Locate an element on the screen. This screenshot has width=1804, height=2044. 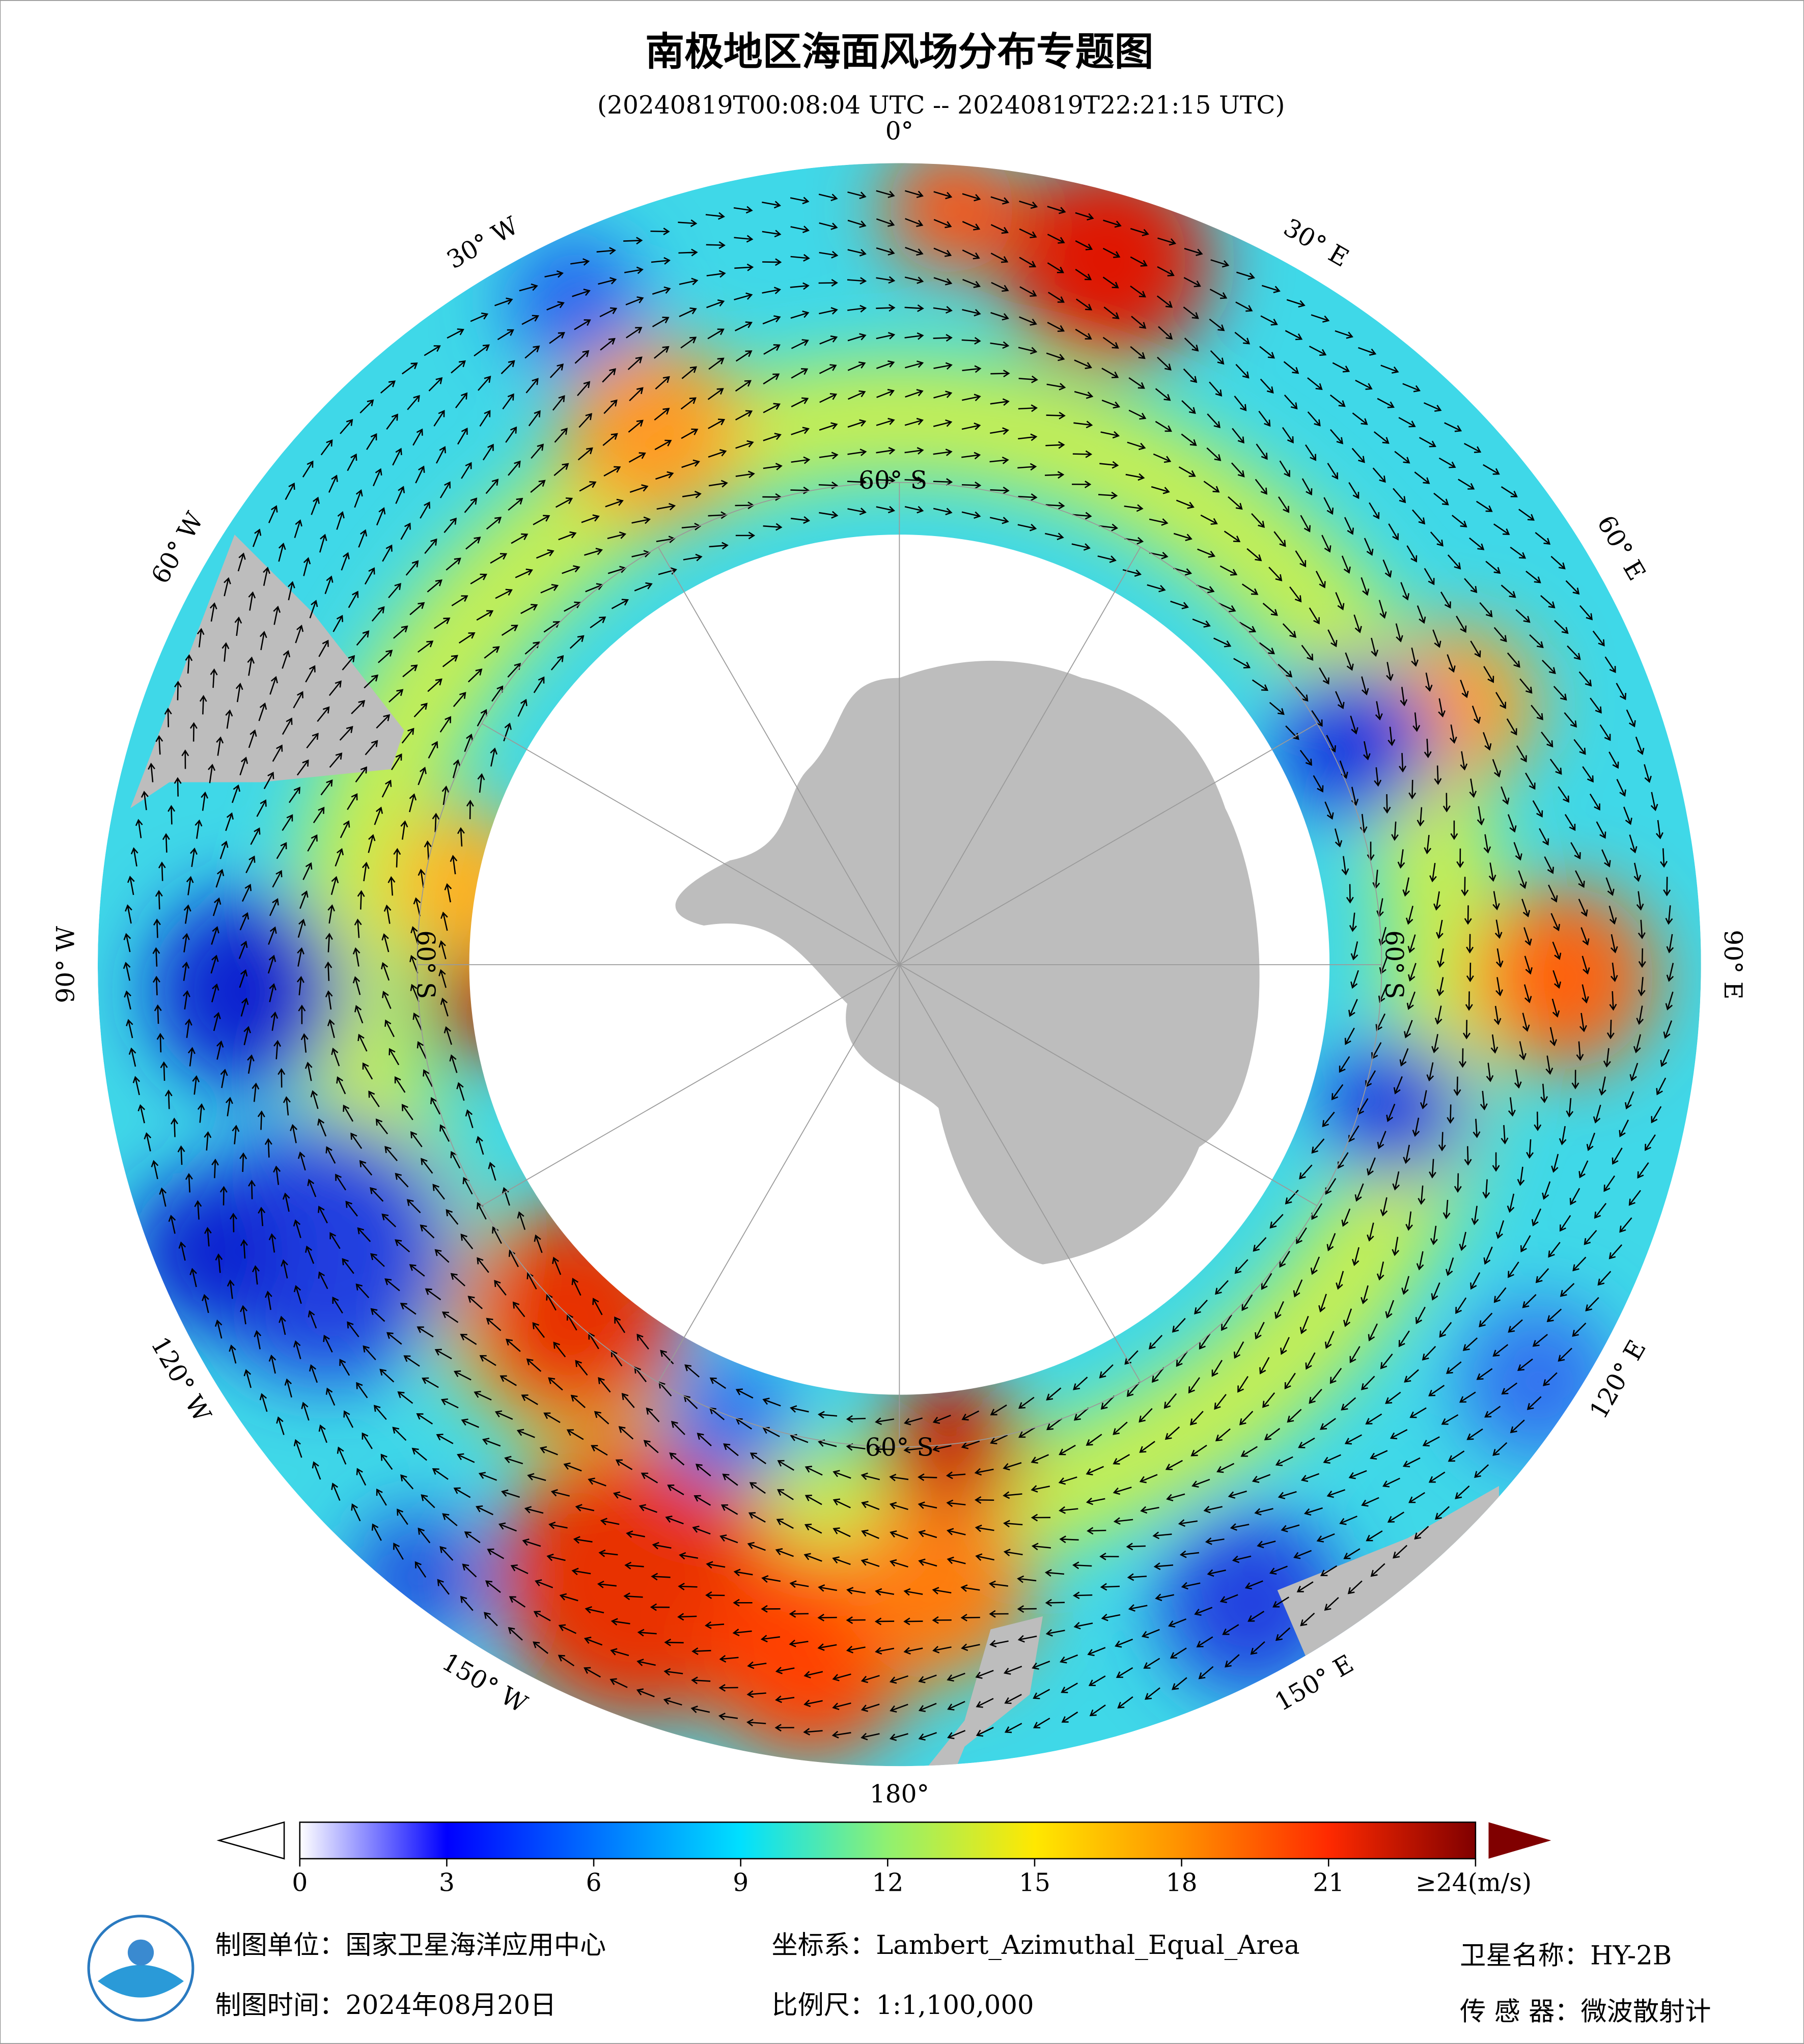
colorbar is located at coordinates (888, 1841).